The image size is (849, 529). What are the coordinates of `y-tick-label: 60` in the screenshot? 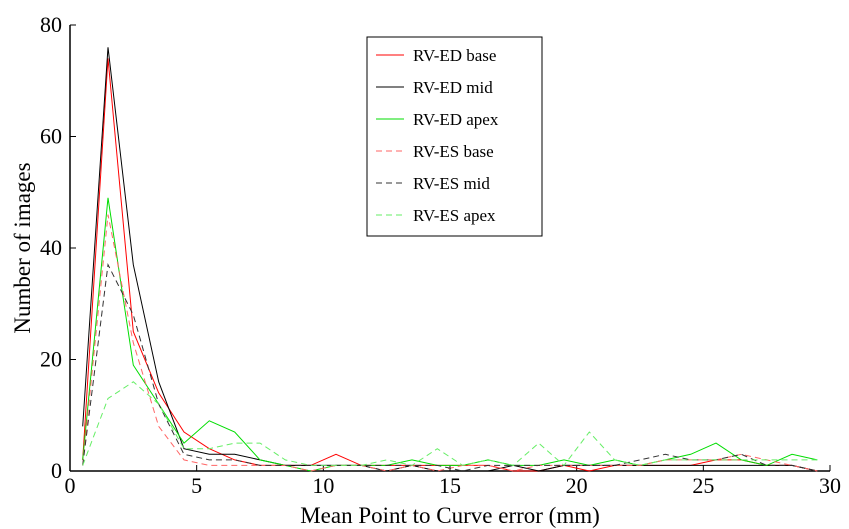 It's located at (51, 136).